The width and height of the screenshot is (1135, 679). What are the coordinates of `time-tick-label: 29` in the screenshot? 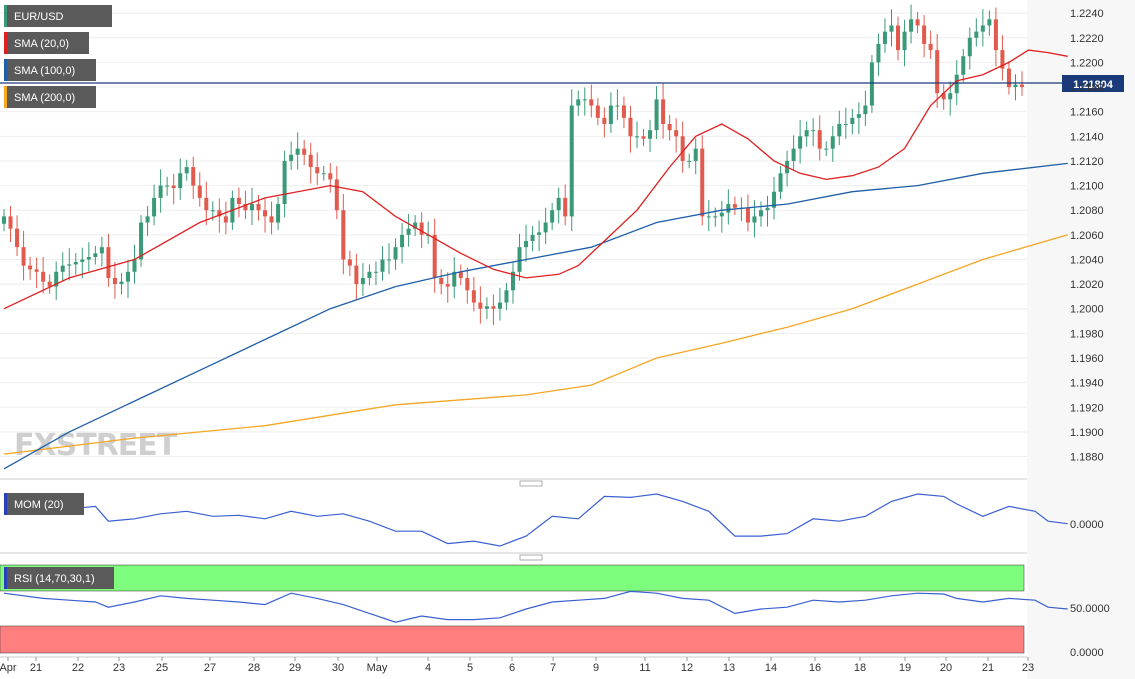 It's located at (295, 668).